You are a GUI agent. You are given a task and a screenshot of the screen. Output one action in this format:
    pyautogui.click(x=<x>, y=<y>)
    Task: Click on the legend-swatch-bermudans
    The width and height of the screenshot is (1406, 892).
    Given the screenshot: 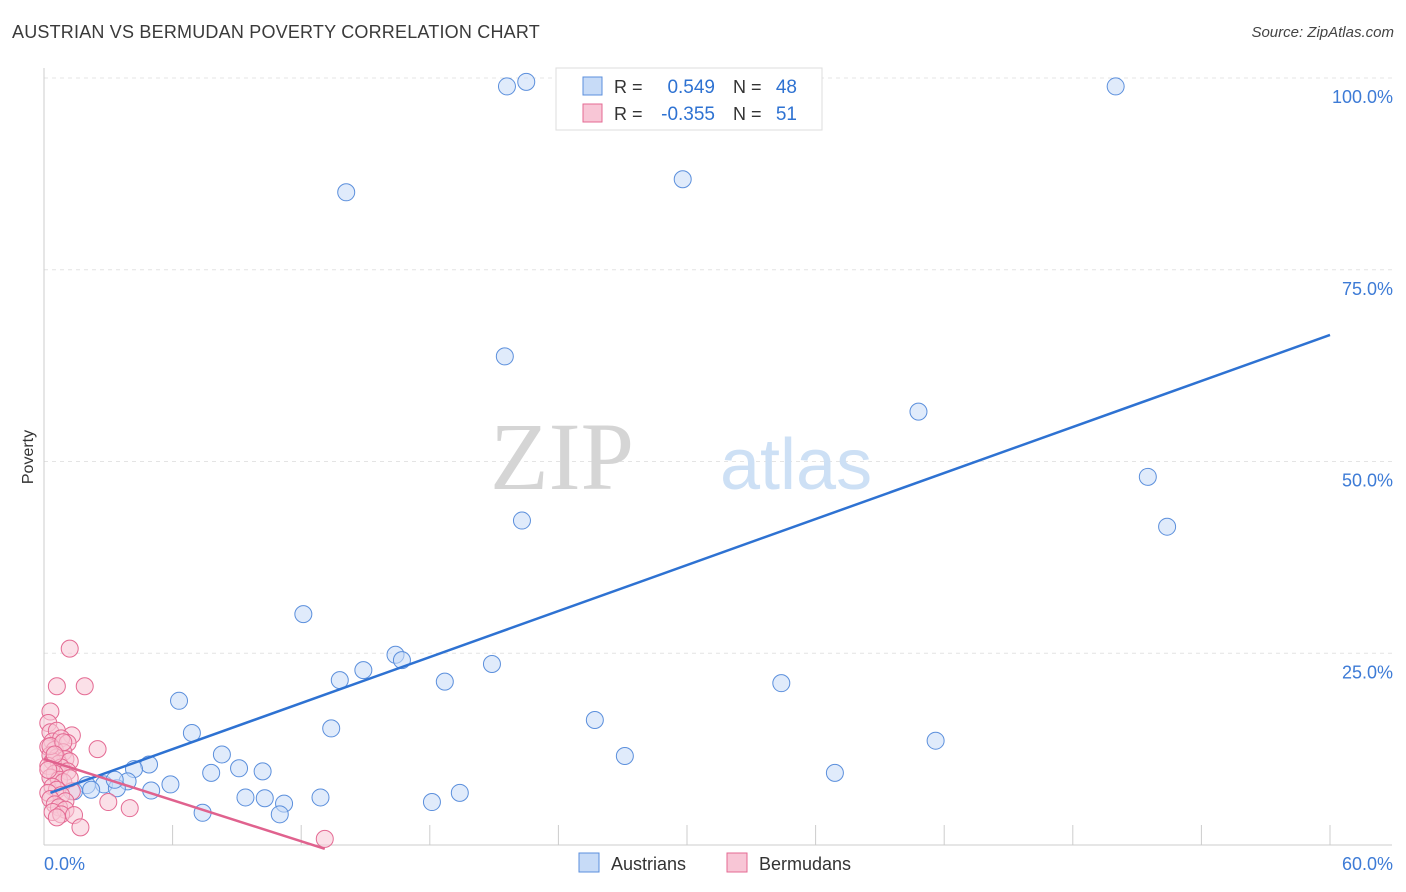 What is the action you would take?
    pyautogui.click(x=592, y=113)
    